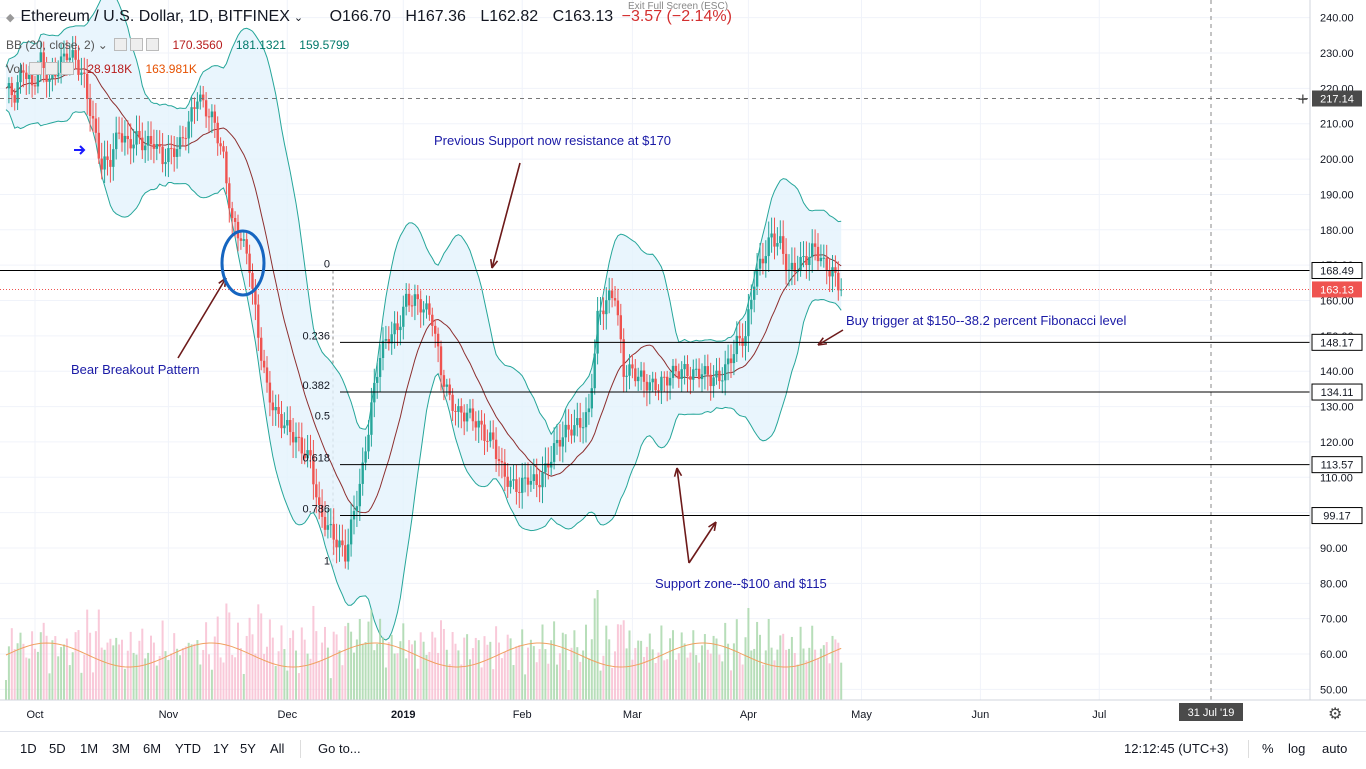 The image size is (1366, 769). What do you see at coordinates (322, 416) in the screenshot?
I see `fib-label: 0.5` at bounding box center [322, 416].